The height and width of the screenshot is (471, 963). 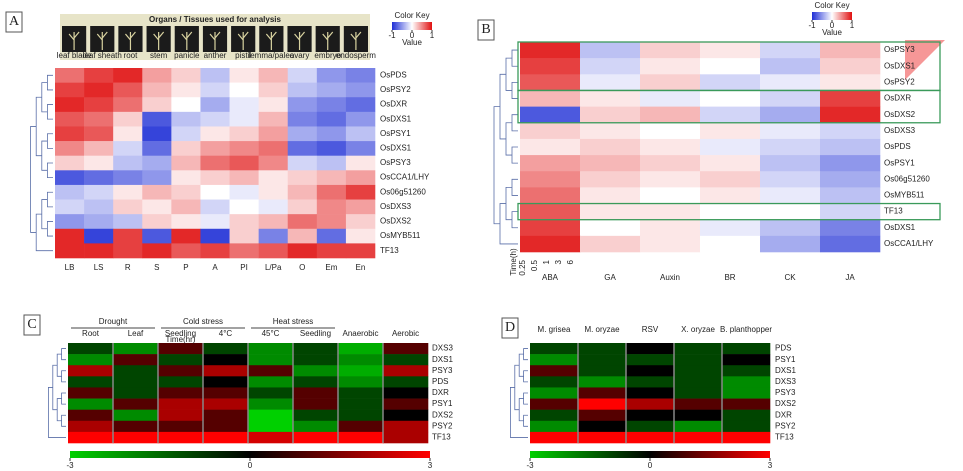 I want to click on row-label: PSY1, so click(x=442, y=403).